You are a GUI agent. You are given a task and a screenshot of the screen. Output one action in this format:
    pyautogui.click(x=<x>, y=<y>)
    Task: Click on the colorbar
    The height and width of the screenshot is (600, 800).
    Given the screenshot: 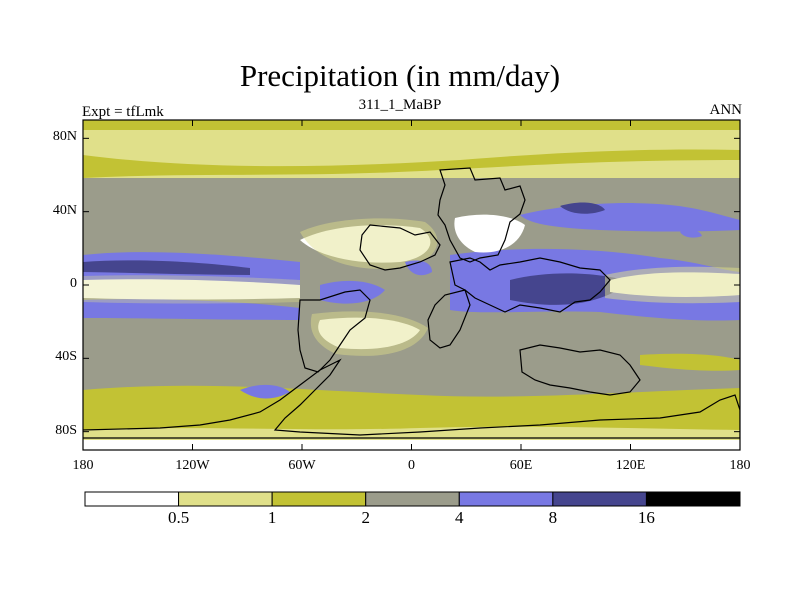 What is the action you would take?
    pyautogui.click(x=412, y=499)
    